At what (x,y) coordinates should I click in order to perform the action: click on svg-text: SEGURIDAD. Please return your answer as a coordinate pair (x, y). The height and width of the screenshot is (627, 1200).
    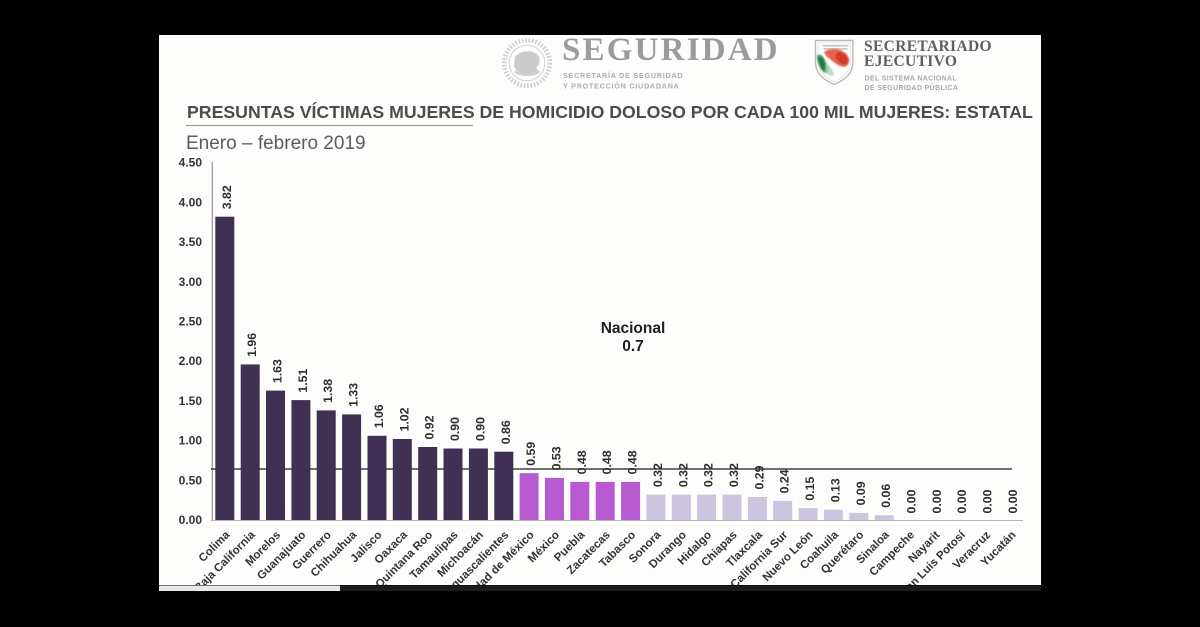
    Looking at the image, I should click on (671, 50).